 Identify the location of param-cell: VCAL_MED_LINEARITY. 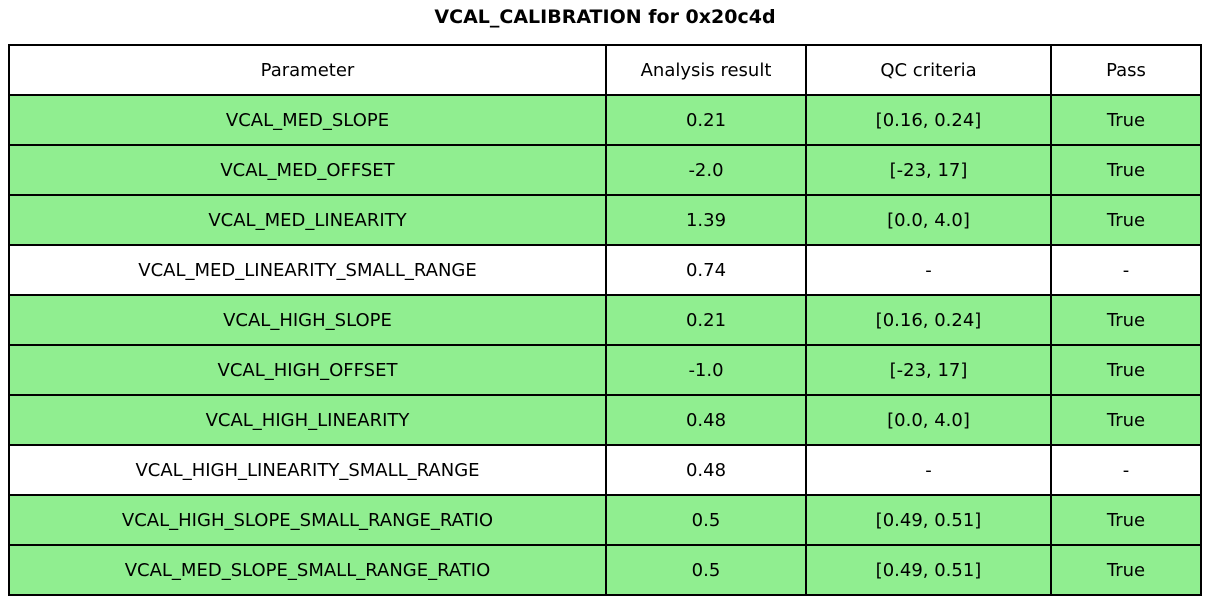
(307, 220).